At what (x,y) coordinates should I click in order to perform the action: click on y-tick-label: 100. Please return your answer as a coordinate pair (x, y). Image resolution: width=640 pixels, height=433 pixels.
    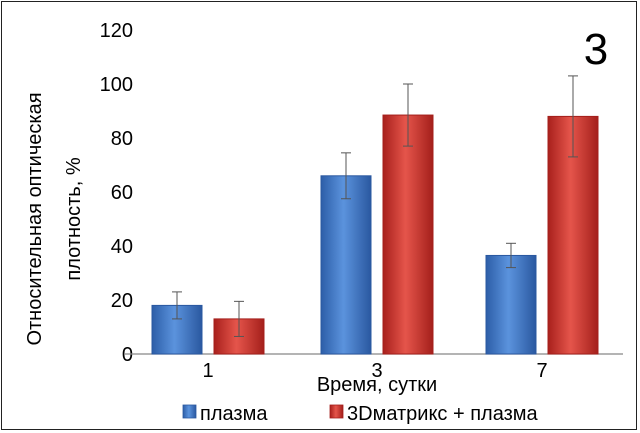
    Looking at the image, I should click on (116, 85).